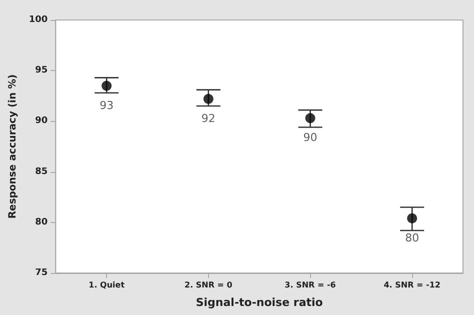 Image resolution: width=474 pixels, height=315 pixels. Describe the element at coordinates (310, 137) in the screenshot. I see `data-label: 90` at that location.